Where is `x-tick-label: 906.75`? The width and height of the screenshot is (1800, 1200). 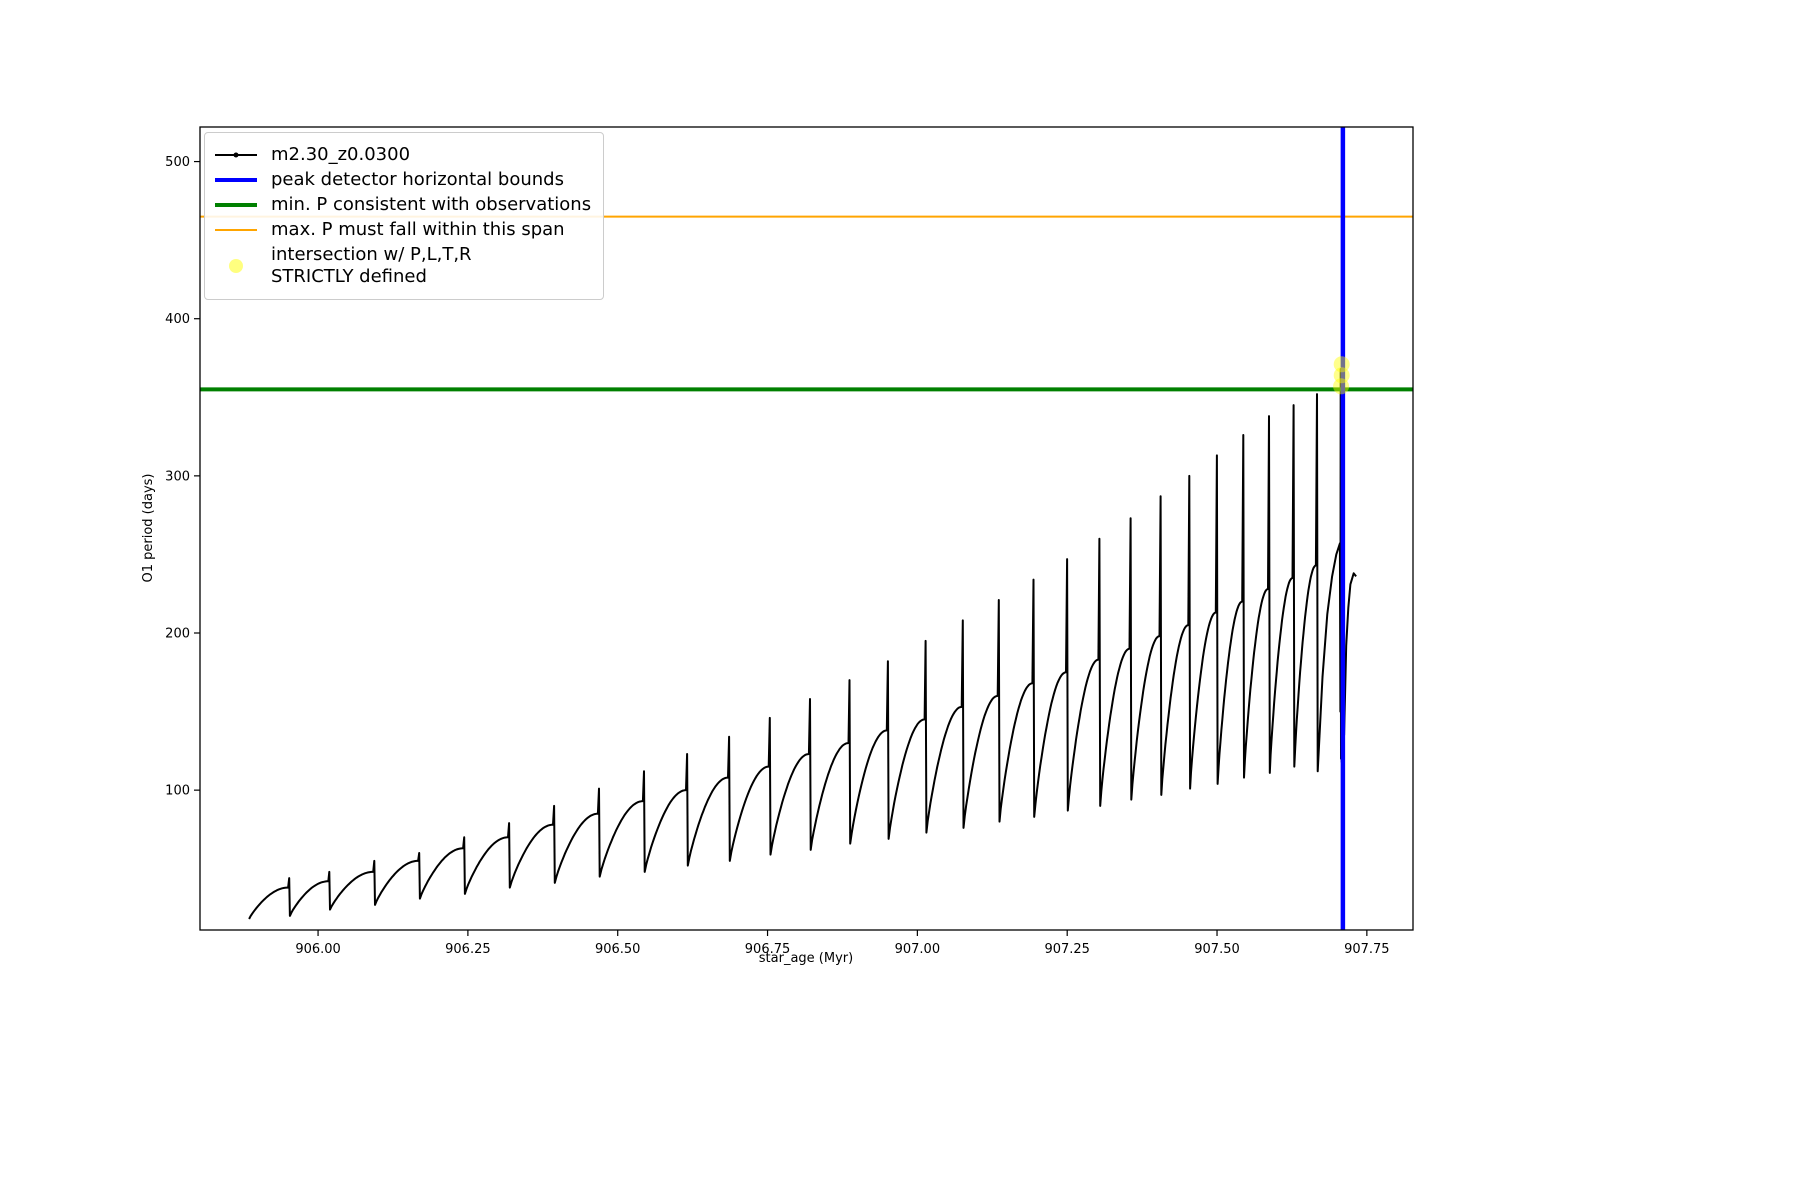
x-tick-label: 906.75 is located at coordinates (768, 949).